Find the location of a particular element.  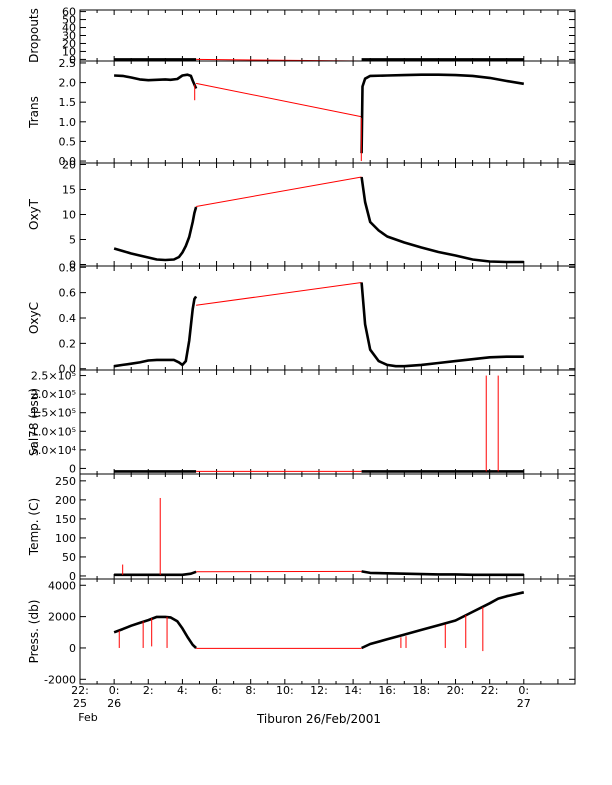

y-tick-label: 0.5 is located at coordinates (68, 141).